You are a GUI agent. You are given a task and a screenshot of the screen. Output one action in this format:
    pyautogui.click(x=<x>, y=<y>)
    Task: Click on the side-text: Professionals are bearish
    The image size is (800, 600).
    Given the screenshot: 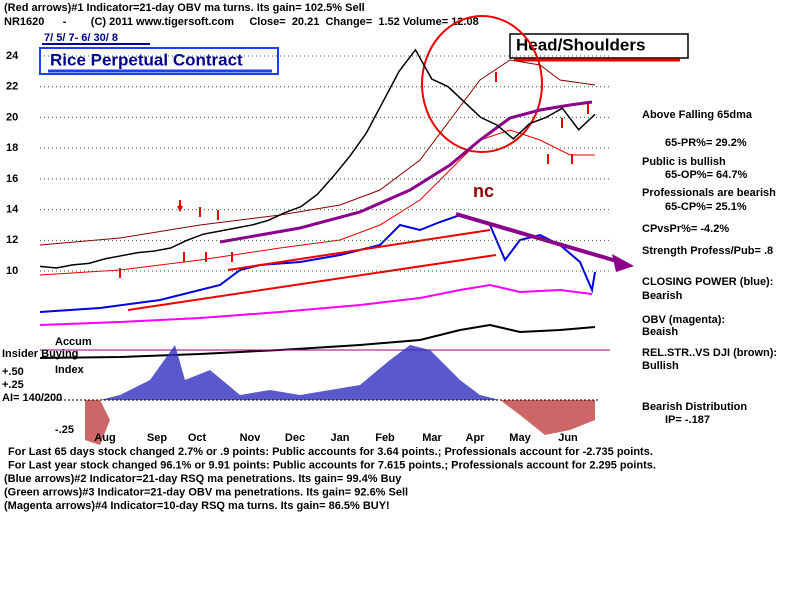 What is the action you would take?
    pyautogui.click(x=709, y=193)
    